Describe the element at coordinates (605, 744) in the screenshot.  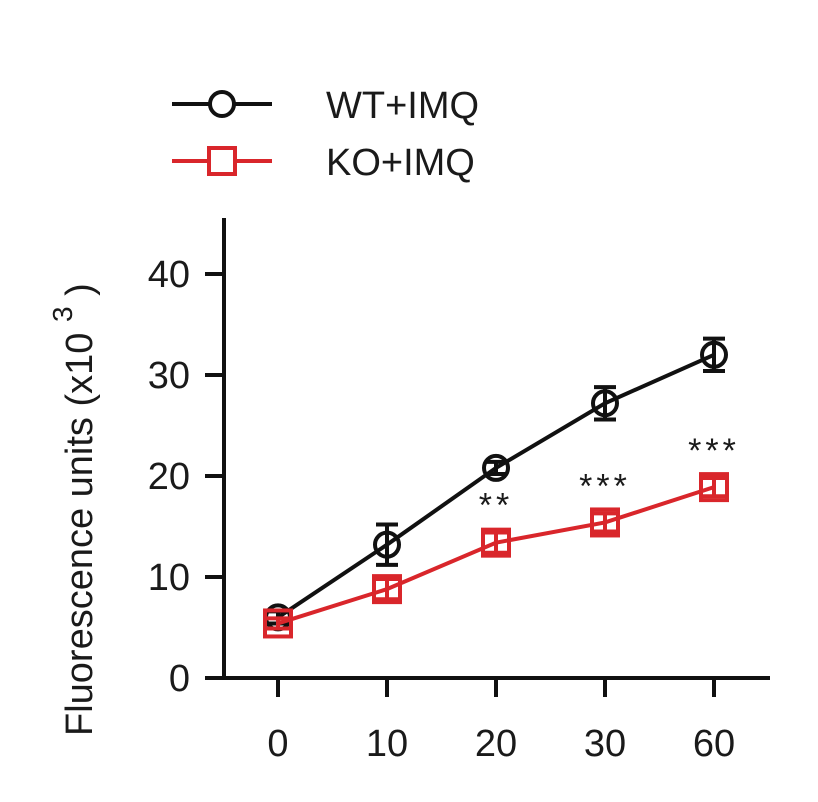
I see `x-tick-label: 30` at that location.